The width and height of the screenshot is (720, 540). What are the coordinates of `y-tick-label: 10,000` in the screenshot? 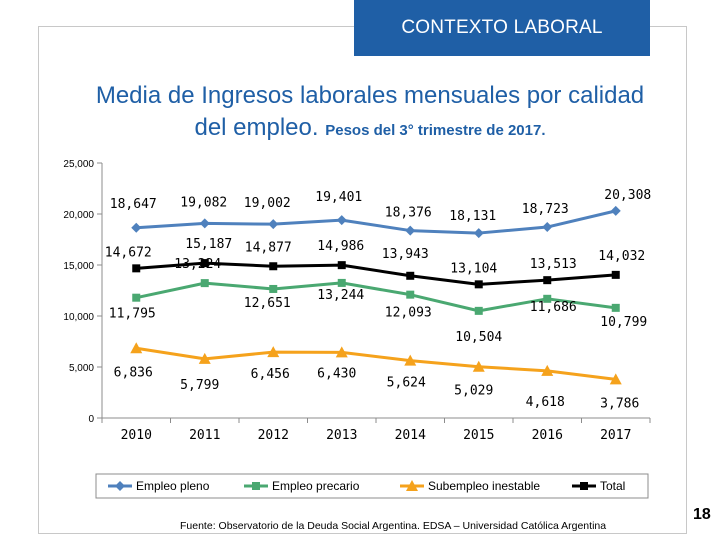 It's located at (78, 317).